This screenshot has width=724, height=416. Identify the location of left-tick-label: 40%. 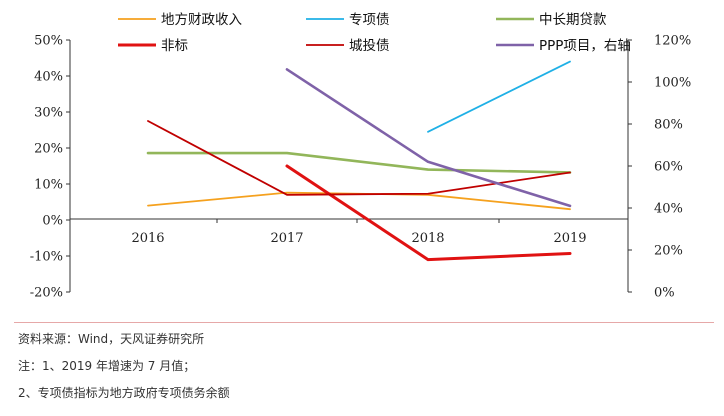
(48, 77).